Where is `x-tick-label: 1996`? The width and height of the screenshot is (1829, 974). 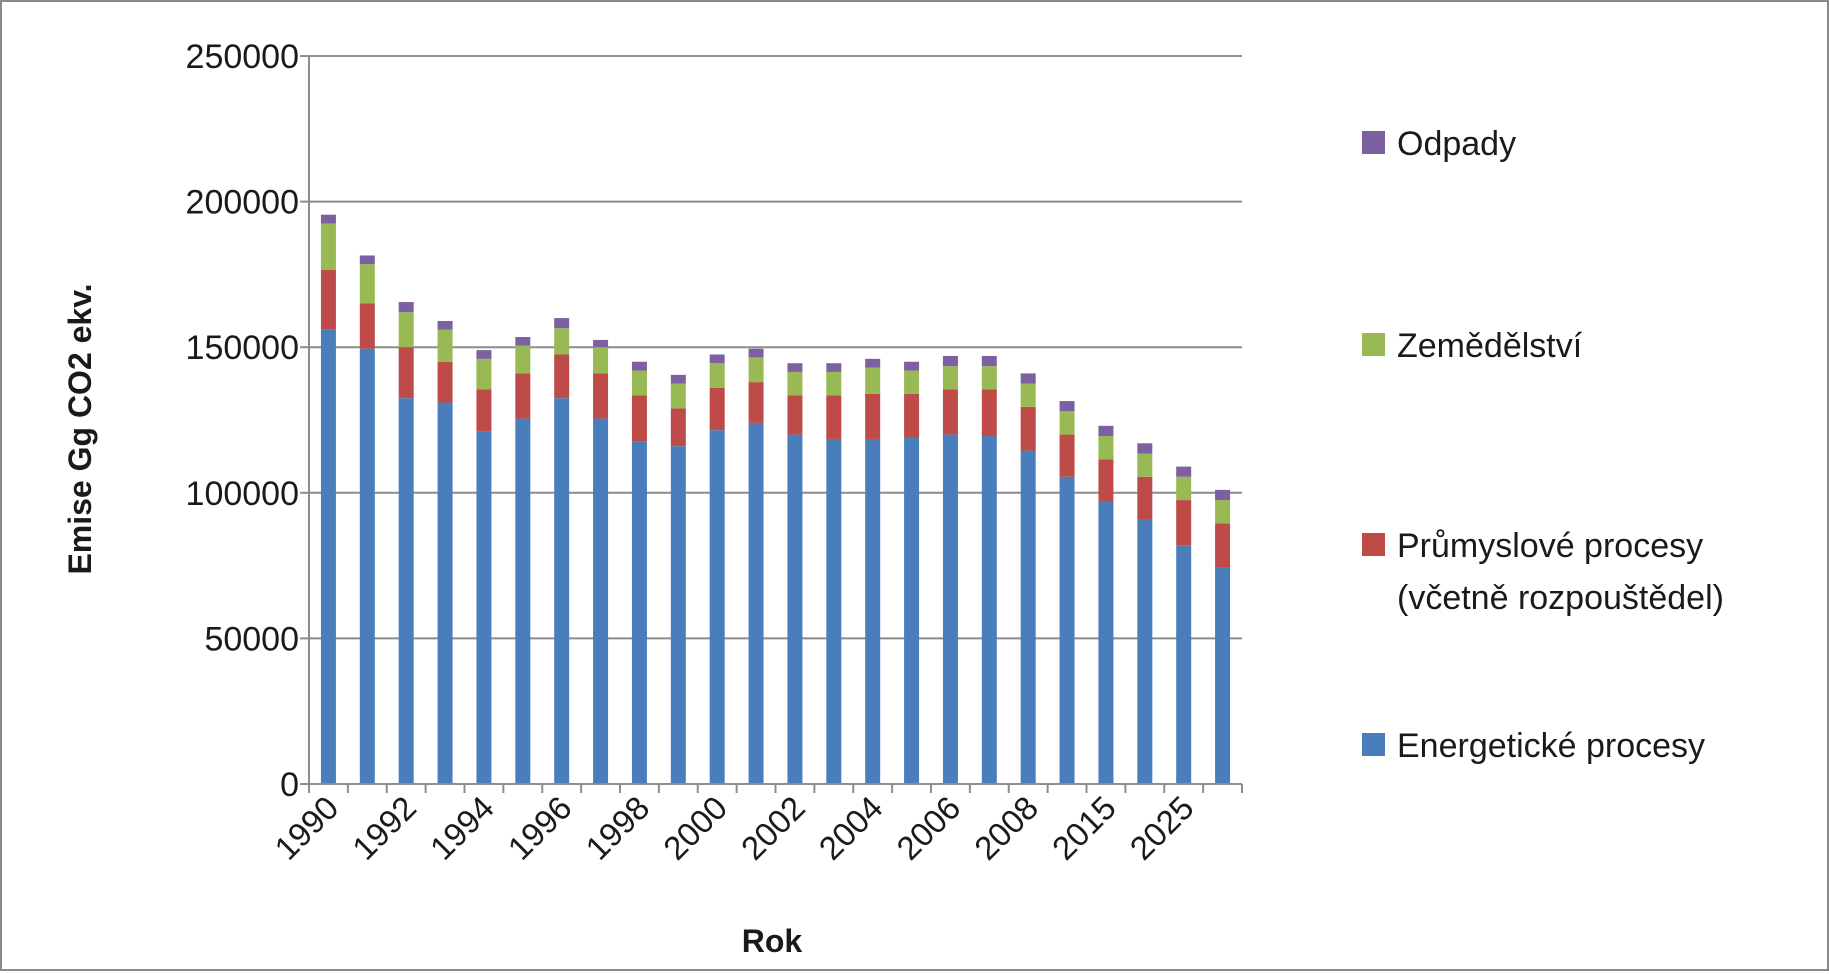 x-tick-label: 1996 is located at coordinates (540, 828).